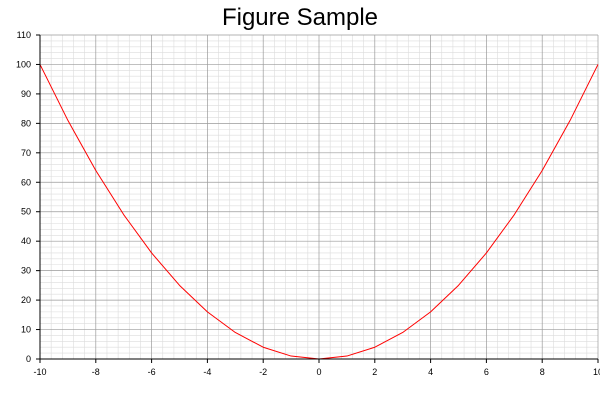 The image size is (600, 400). Describe the element at coordinates (96, 372) in the screenshot. I see `x-tick-label: -8` at that location.